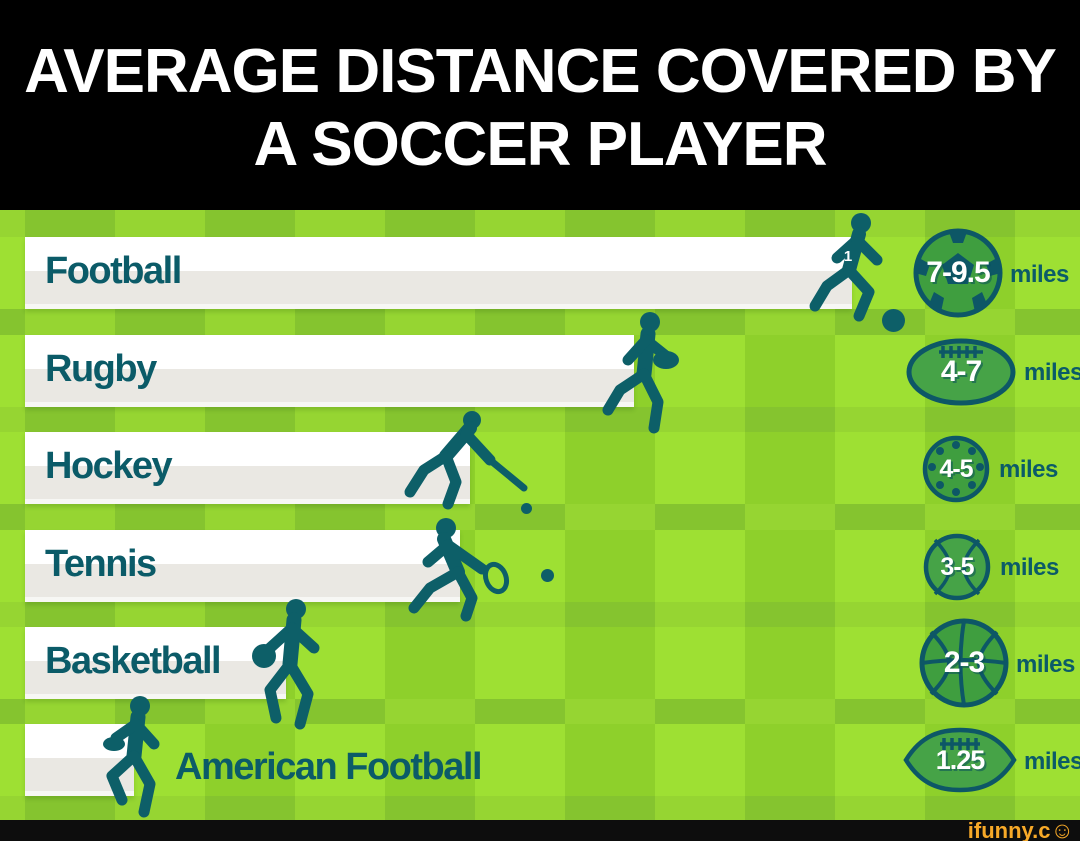  I want to click on watermark: ifunny.c☺, so click(1021, 829).